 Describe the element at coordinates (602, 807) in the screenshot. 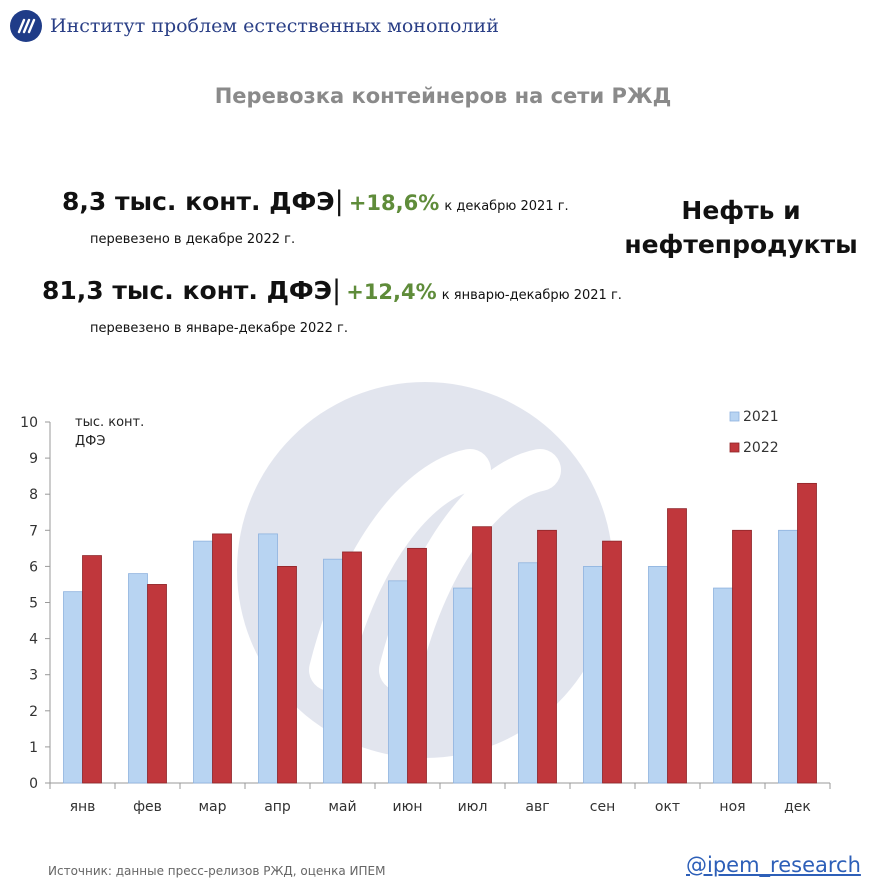

I see `x-tick-label: сен` at that location.